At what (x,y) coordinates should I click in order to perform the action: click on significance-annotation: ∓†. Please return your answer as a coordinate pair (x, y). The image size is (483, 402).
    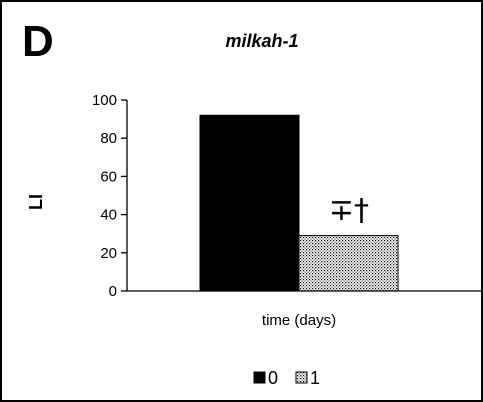
    Looking at the image, I should click on (349, 210).